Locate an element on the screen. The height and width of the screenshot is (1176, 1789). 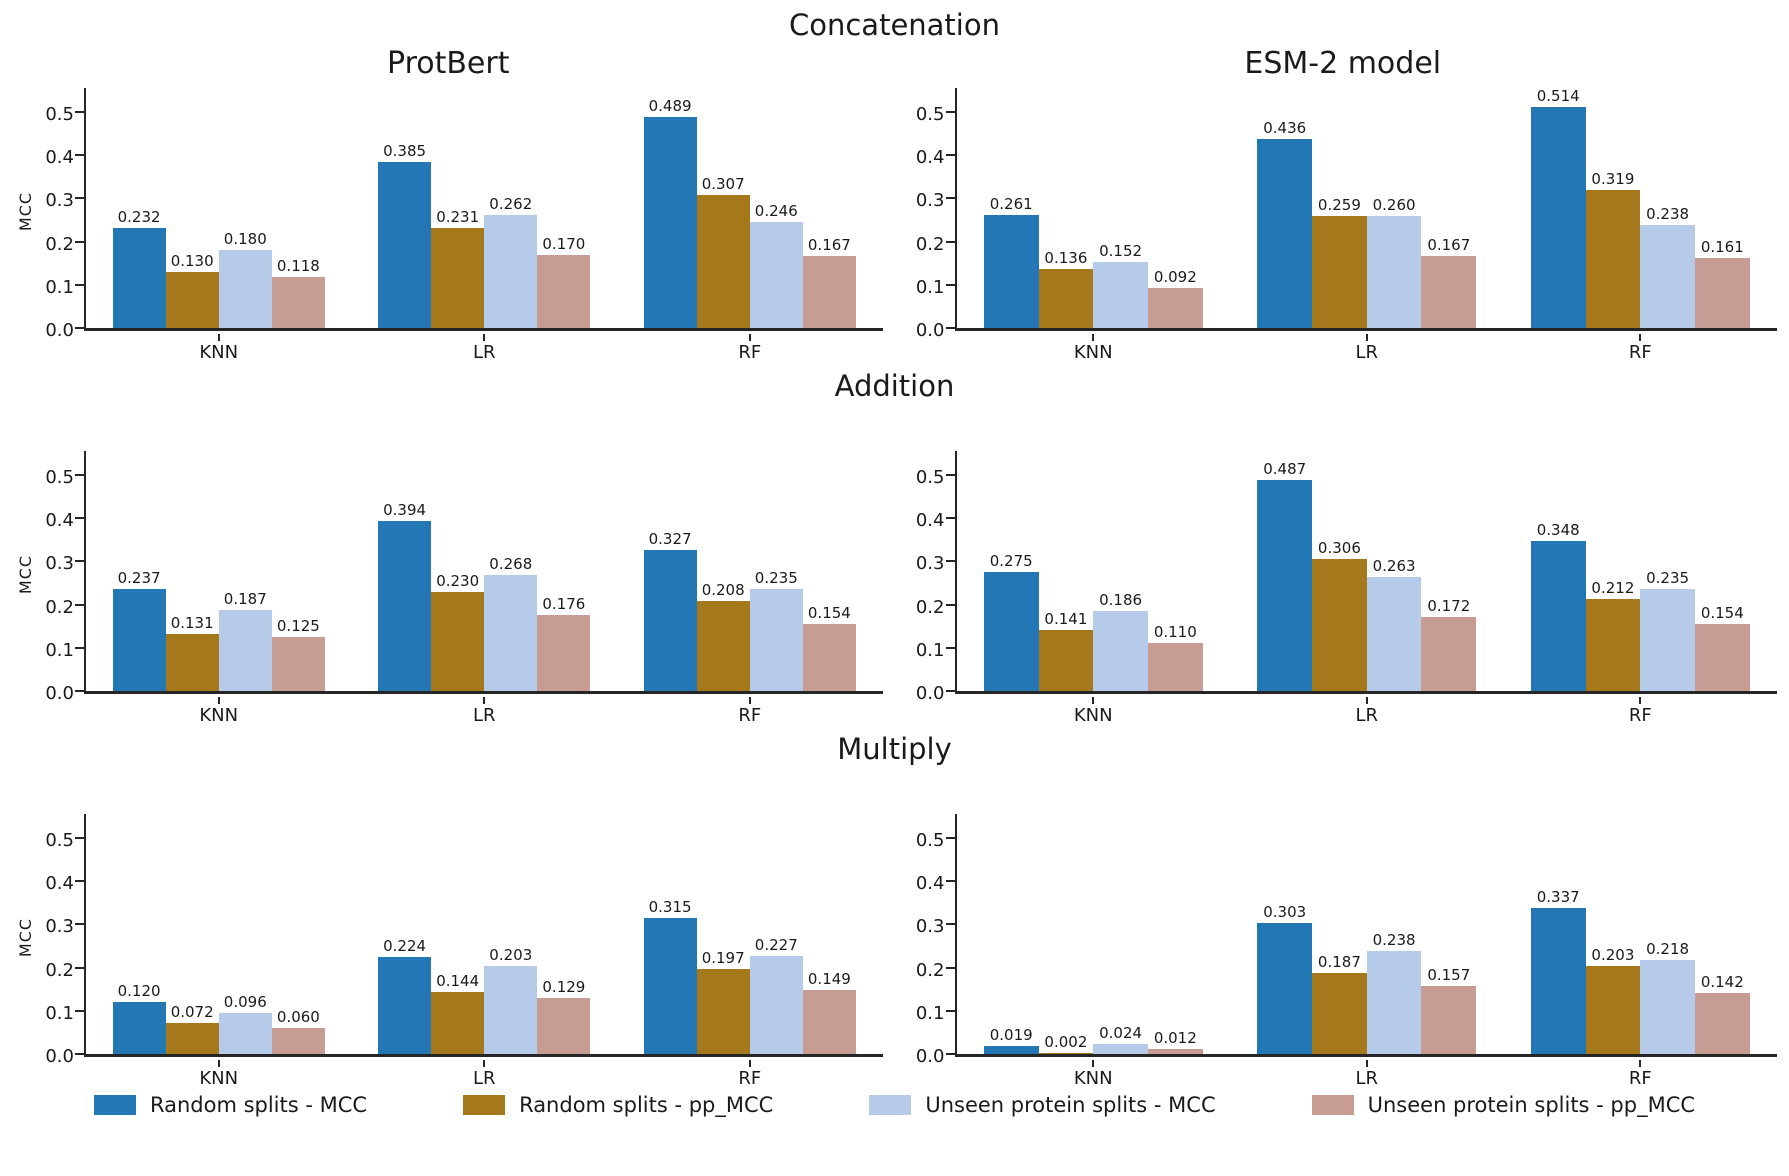
legend-label: Random splits - MCC is located at coordinates (258, 1105).